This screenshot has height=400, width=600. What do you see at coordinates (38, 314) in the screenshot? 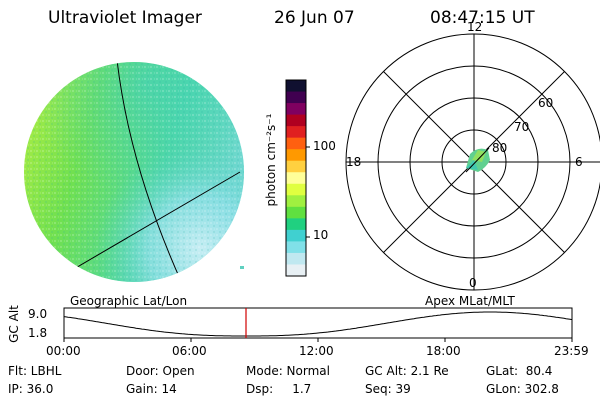
I see `altitude-ytick-max: 9.0` at bounding box center [38, 314].